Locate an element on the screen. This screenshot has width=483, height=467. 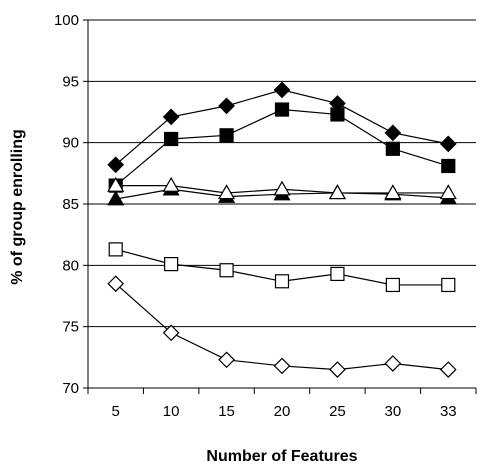
y-tick-label-100: 100 is located at coordinates (66, 20).